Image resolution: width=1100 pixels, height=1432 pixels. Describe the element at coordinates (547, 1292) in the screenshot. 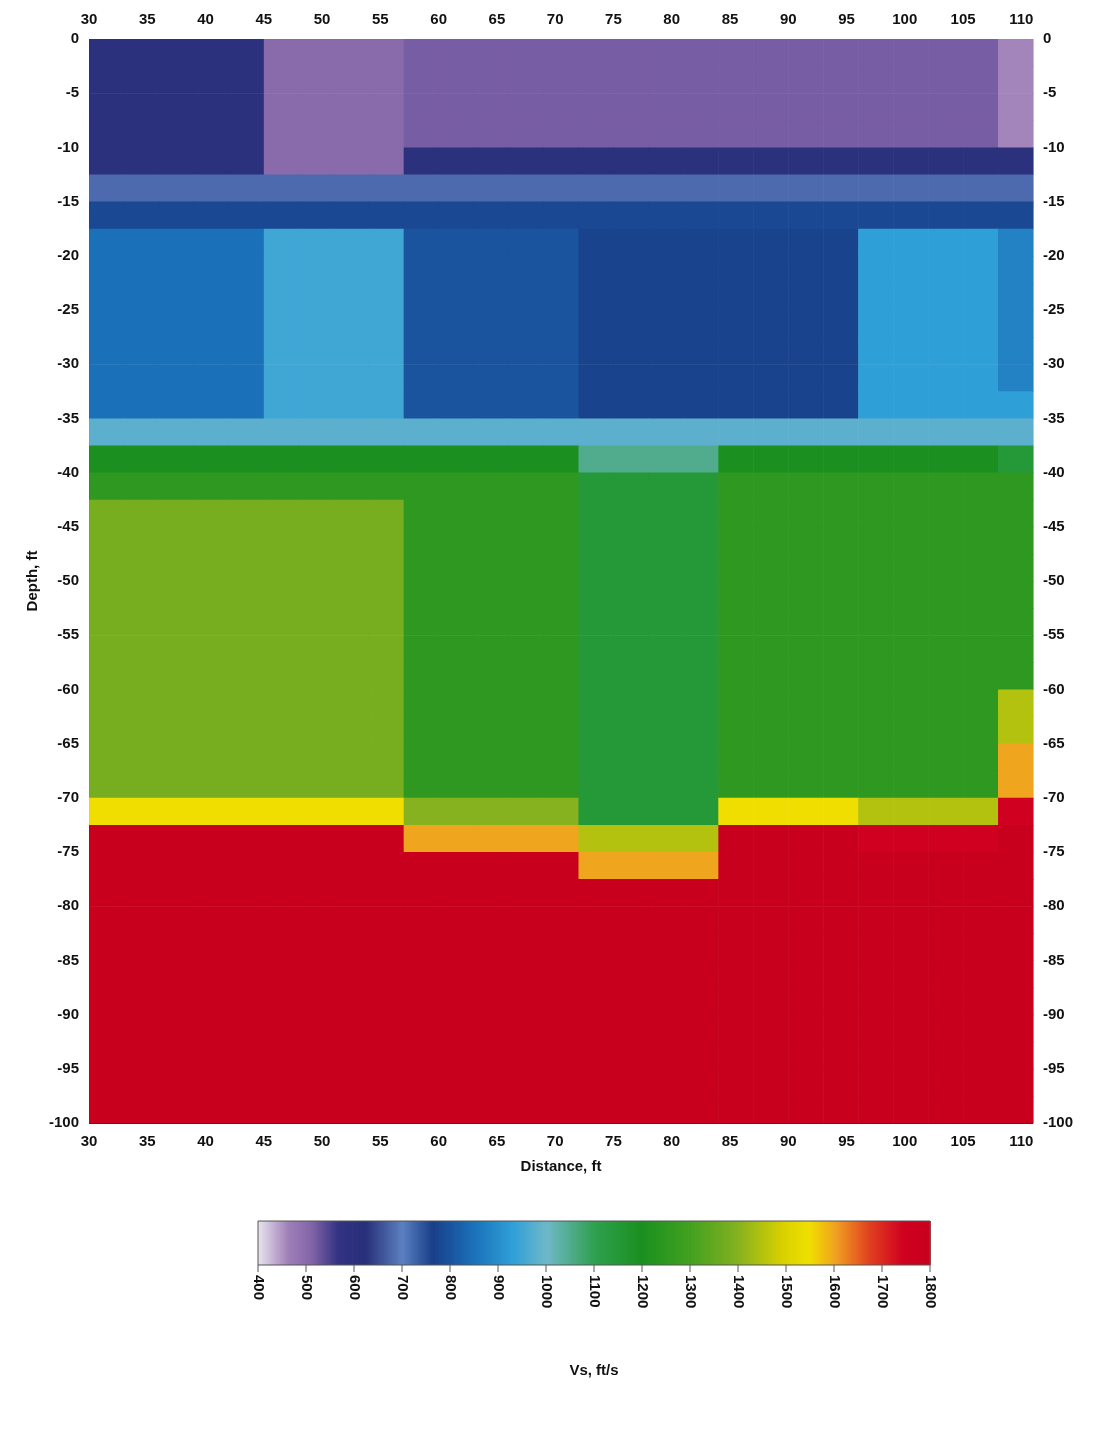

I see `color-bar-label: 1000` at that location.